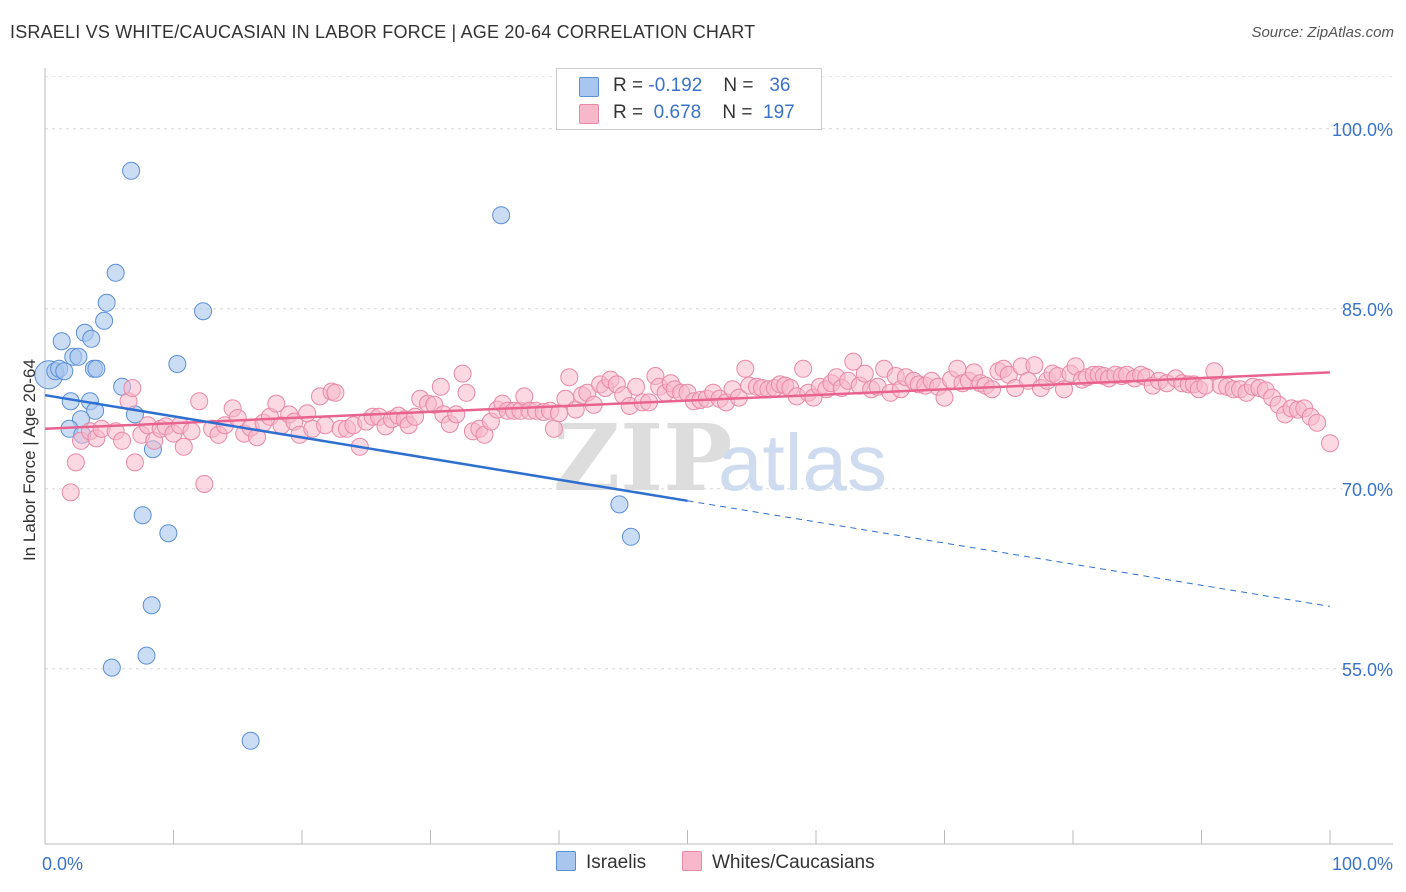  What do you see at coordinates (1367, 310) in the screenshot?
I see `y-tick-label: 85.0%` at bounding box center [1367, 310].